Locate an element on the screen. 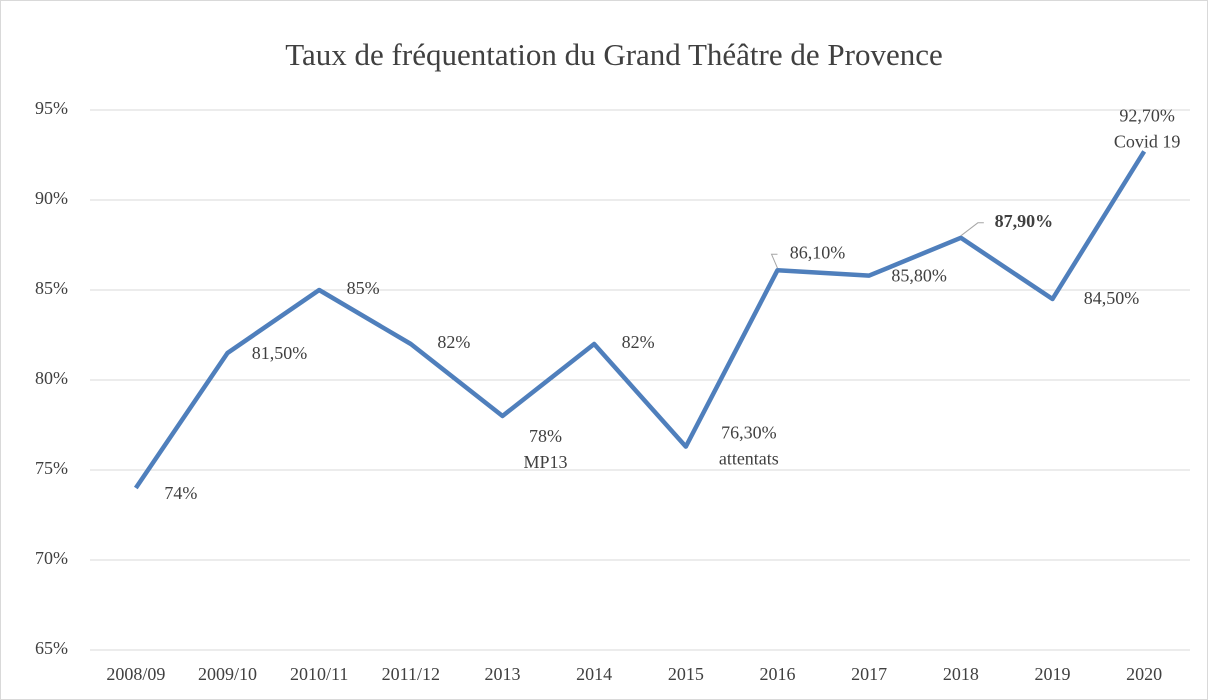  x-tick-label: 2009/10 is located at coordinates (227, 674).